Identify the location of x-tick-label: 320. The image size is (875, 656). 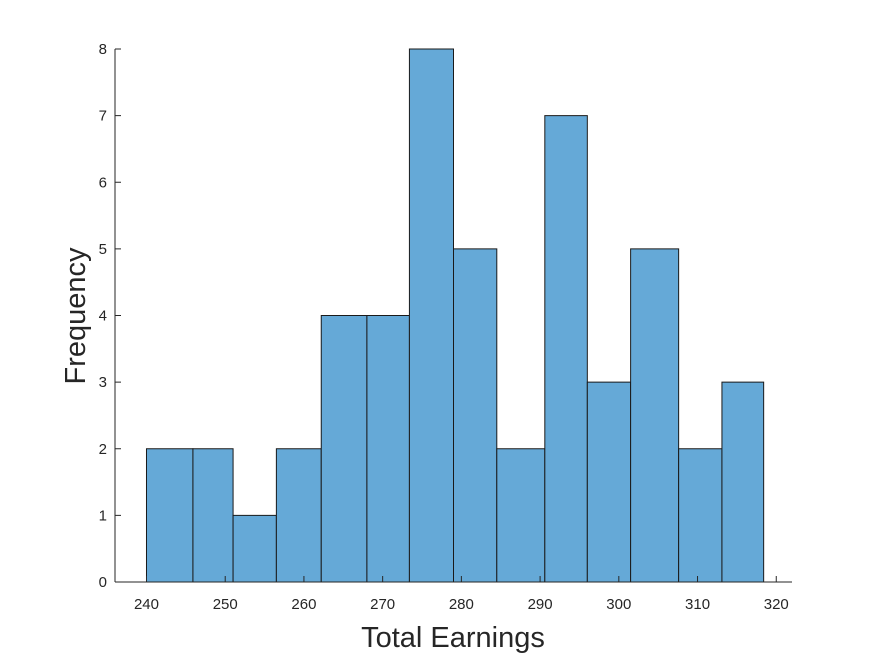
(776, 604).